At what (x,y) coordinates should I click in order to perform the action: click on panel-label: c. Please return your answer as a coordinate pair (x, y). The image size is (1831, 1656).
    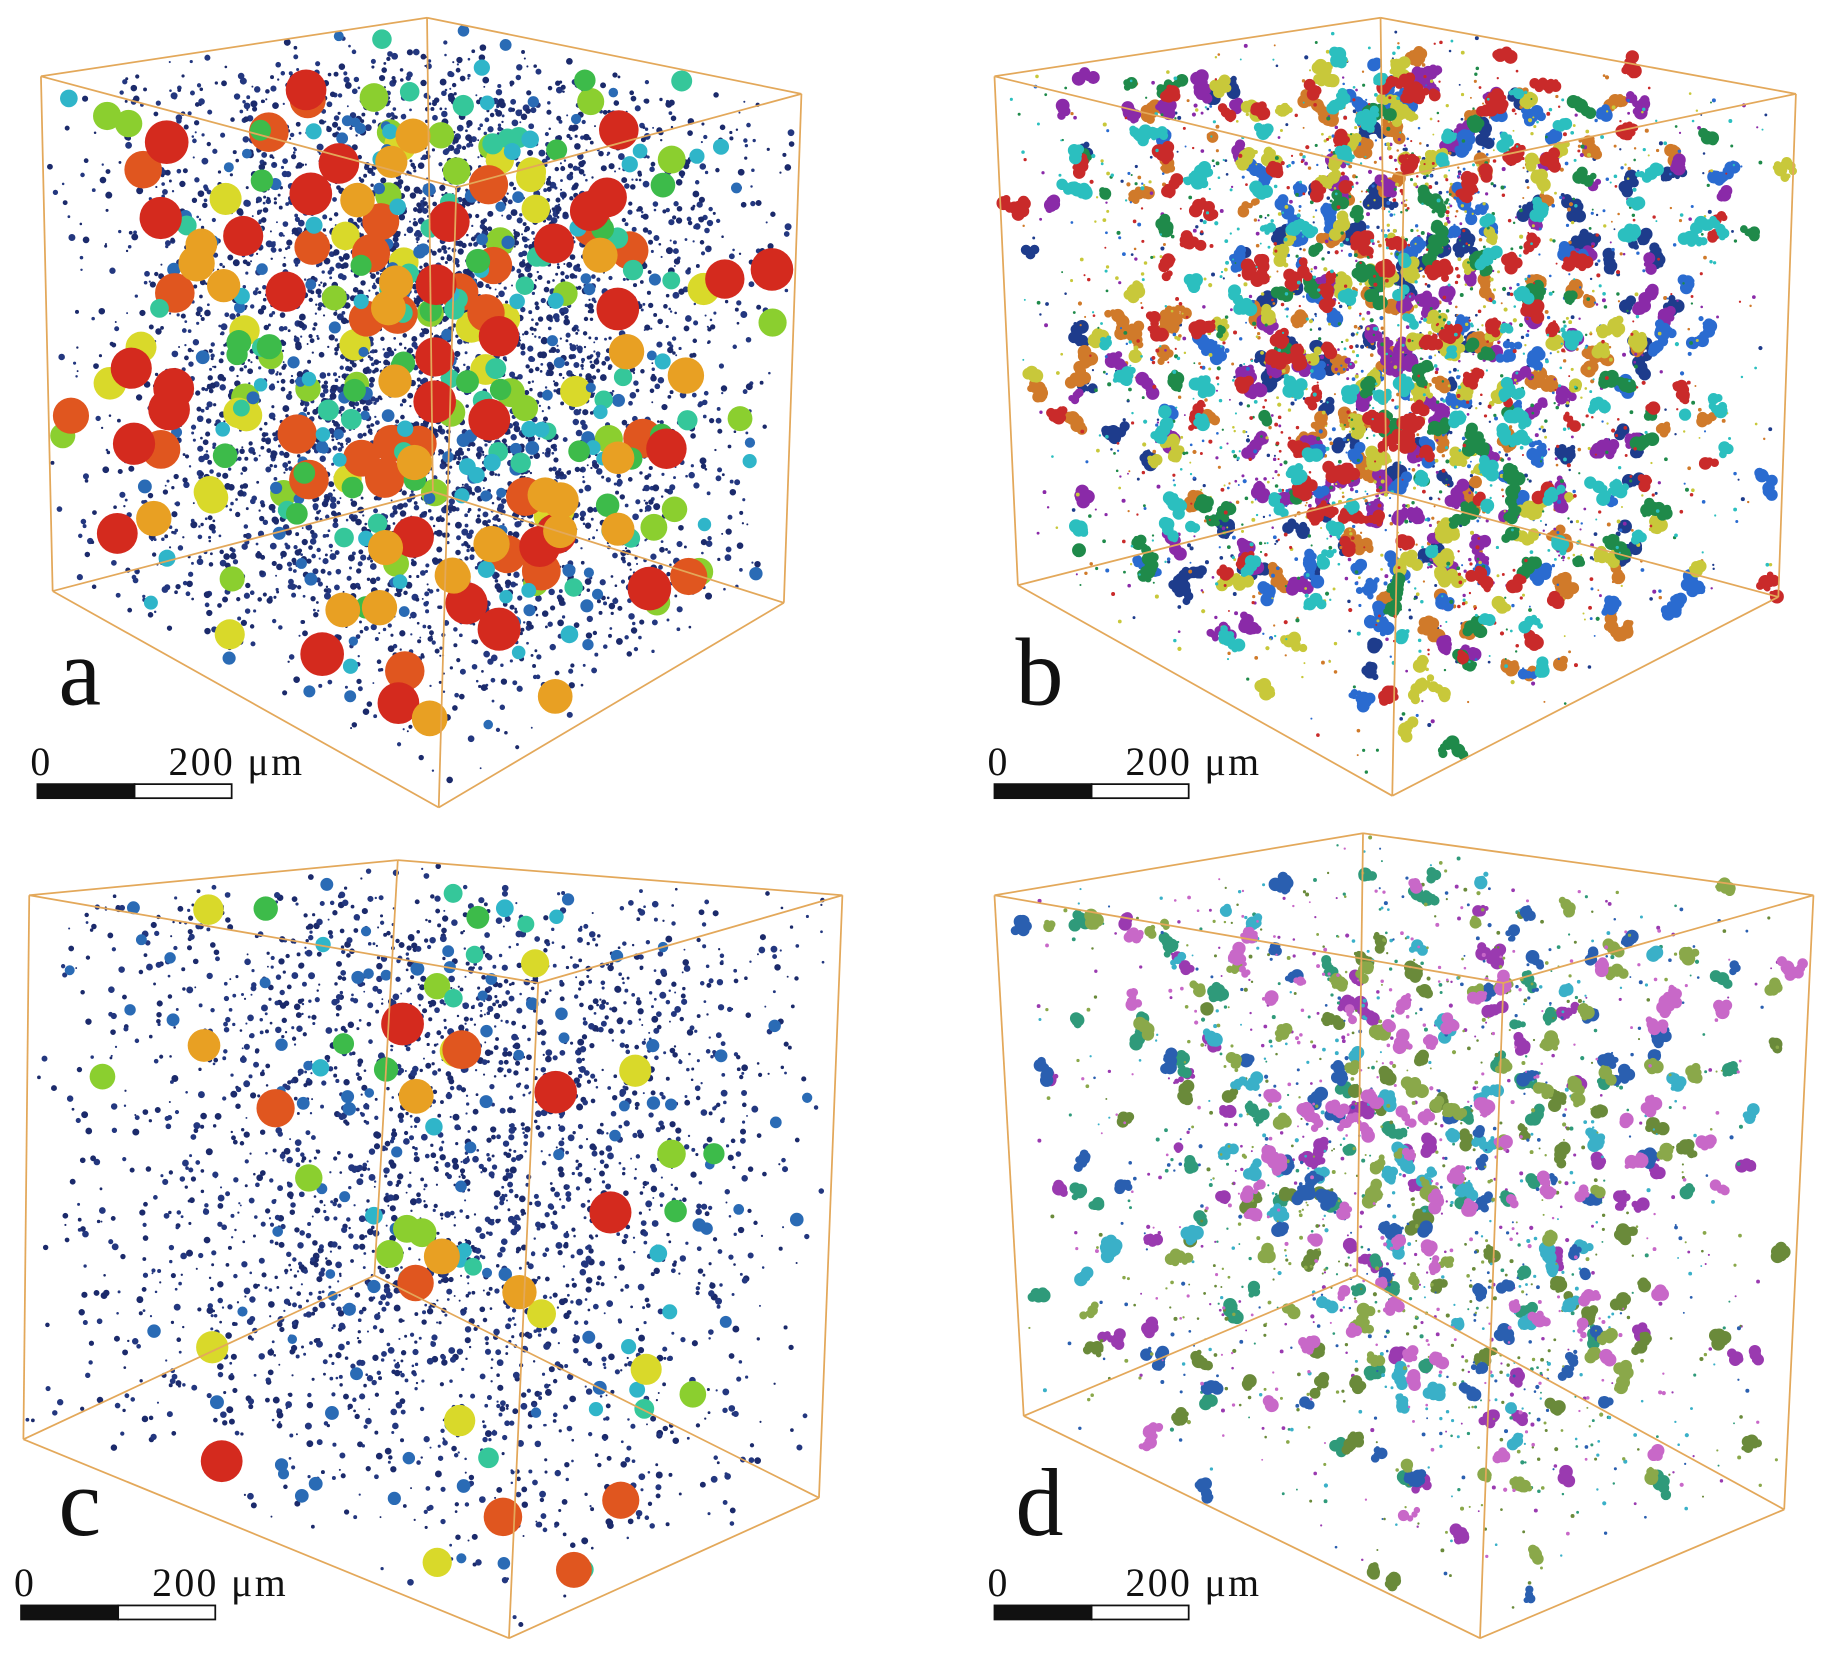
    Looking at the image, I should click on (79, 1503).